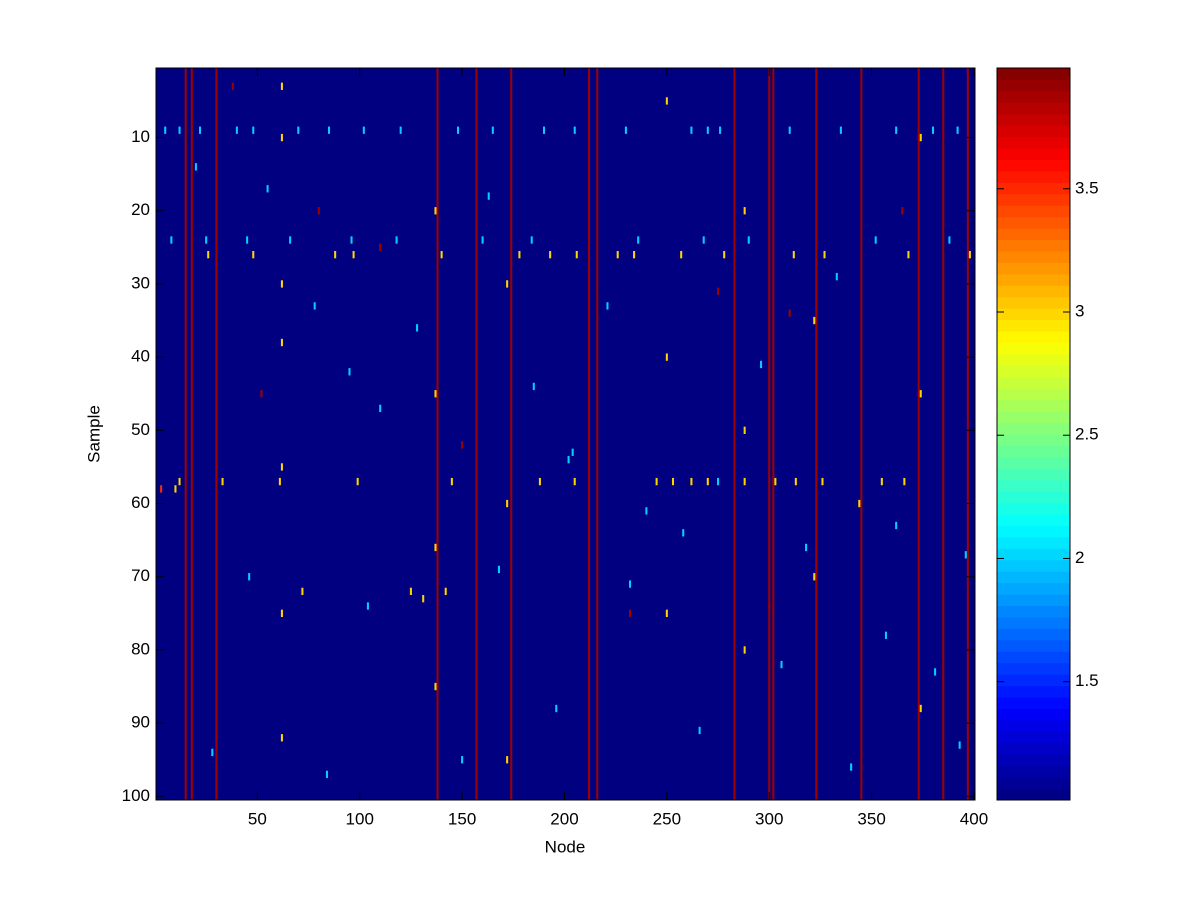 Image resolution: width=1200 pixels, height=900 pixels. Describe the element at coordinates (140, 502) in the screenshot. I see `y-tick-label: 60` at that location.